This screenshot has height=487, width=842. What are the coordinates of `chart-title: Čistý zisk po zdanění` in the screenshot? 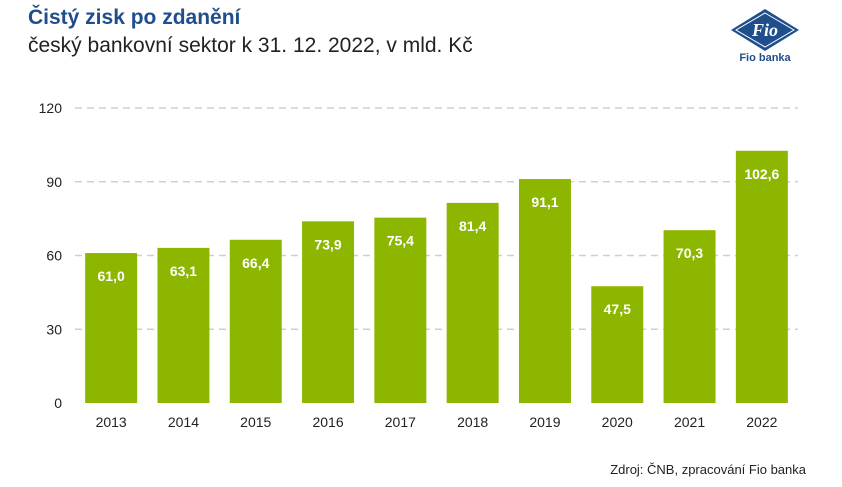 It's located at (134, 17).